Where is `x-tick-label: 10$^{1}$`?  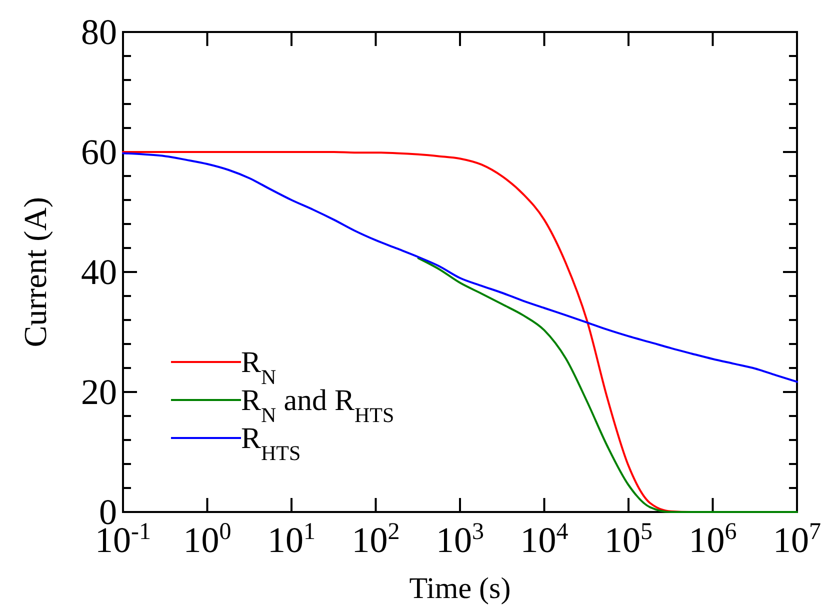
x-tick-label: 10$^{1}$ is located at coordinates (292, 539).